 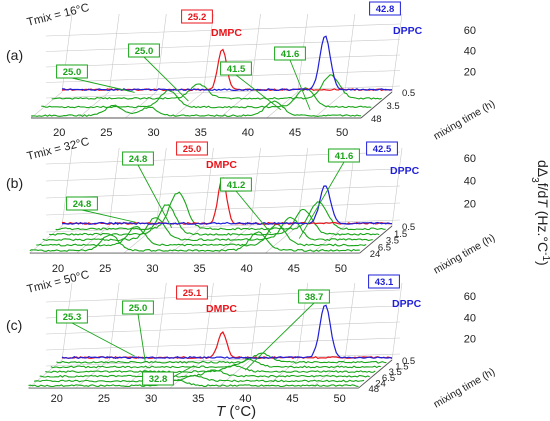 I want to click on x-axis-label-main: T, so click(x=221, y=411).